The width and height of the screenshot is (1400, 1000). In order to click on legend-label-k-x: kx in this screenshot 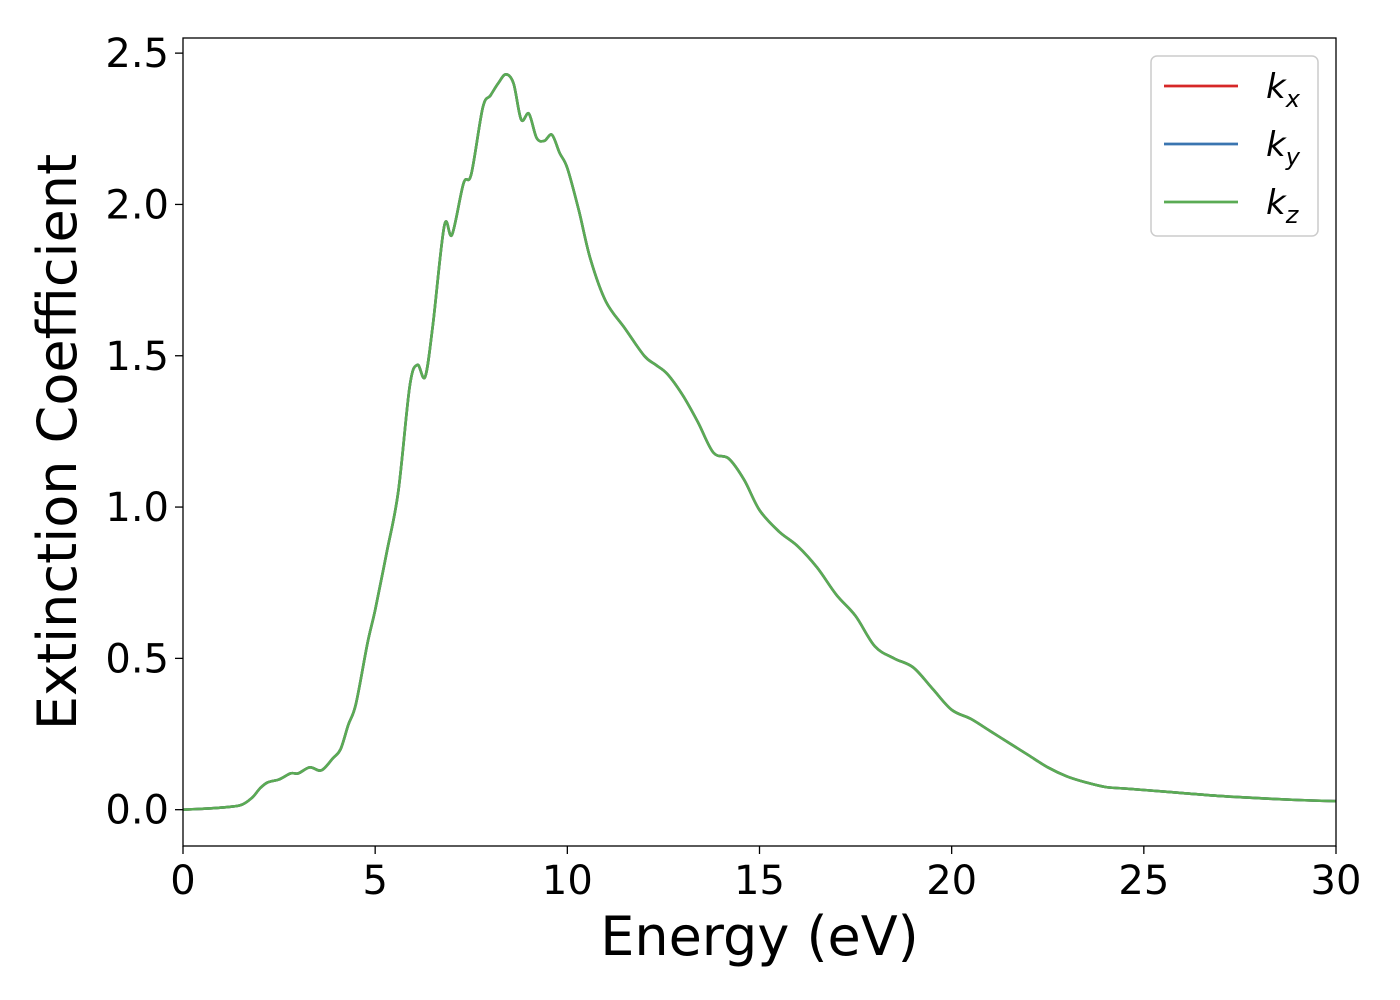, I will do `click(1283, 90)`.